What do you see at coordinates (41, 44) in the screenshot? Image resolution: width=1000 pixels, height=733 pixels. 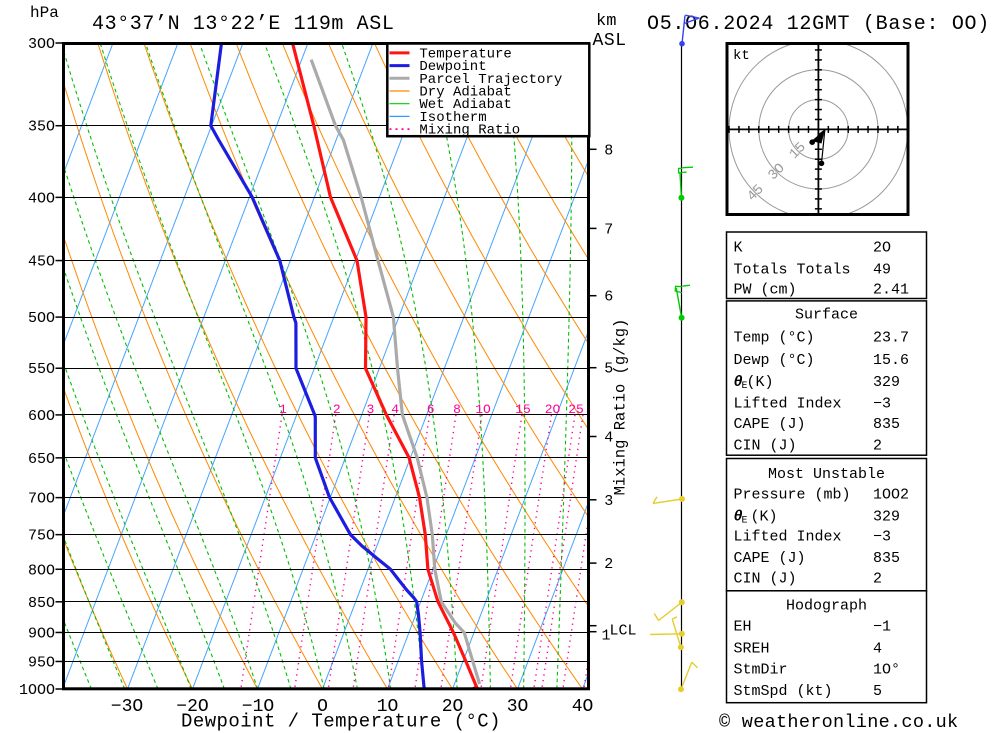 I see `svg-text: 3OO` at bounding box center [41, 44].